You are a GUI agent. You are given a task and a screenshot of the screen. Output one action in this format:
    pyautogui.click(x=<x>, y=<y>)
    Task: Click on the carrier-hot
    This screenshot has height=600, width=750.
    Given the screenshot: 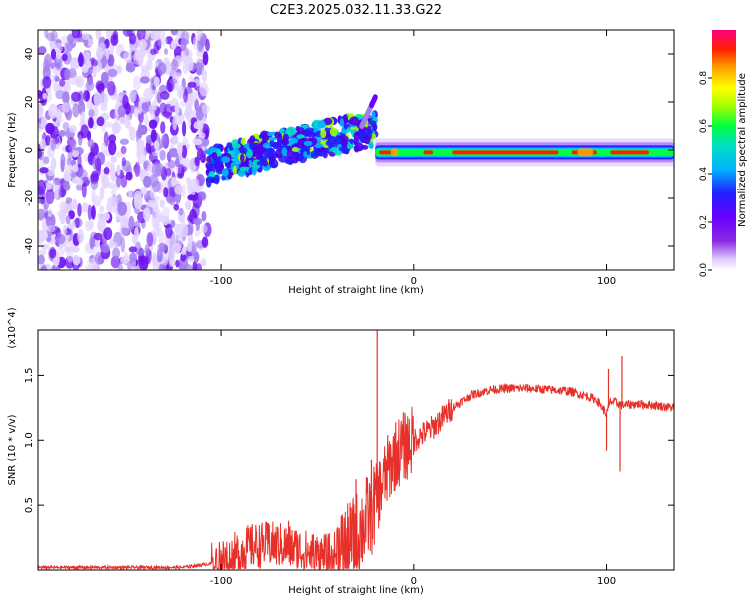 What is the action you would take?
    pyautogui.click(x=394, y=152)
    